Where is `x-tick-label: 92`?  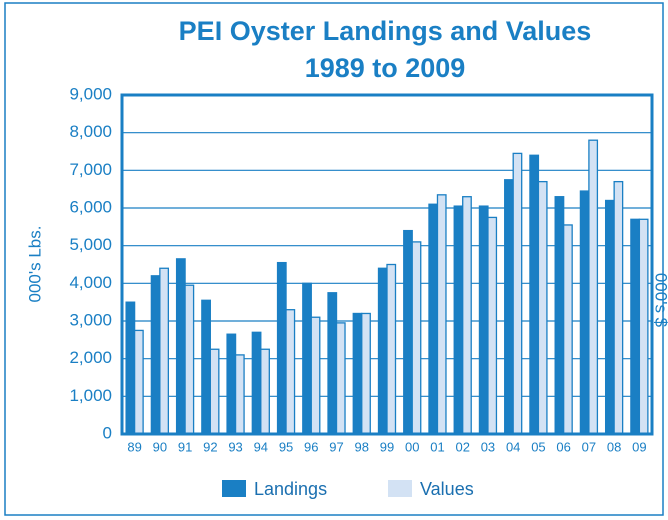
x-tick-label: 92 is located at coordinates (210, 446).